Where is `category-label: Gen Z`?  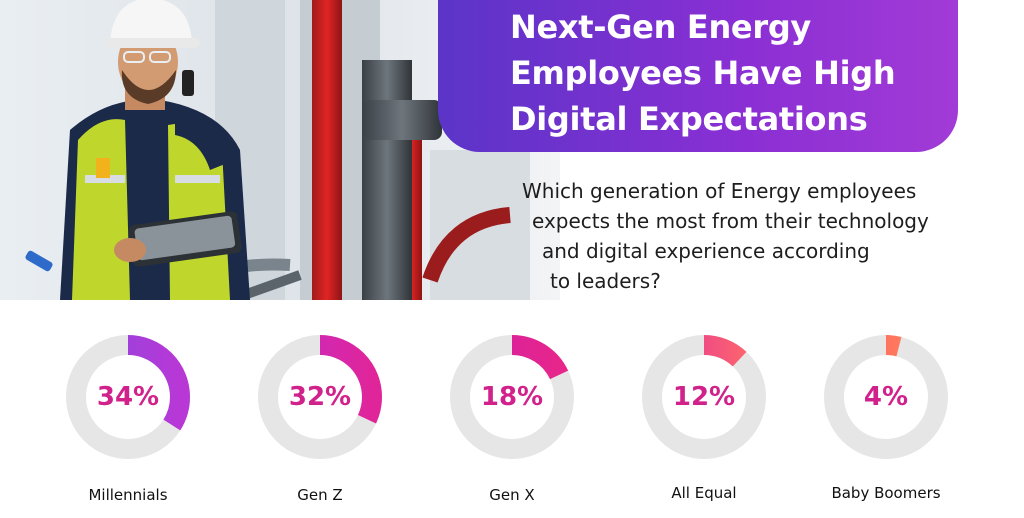 category-label: Gen Z is located at coordinates (320, 495).